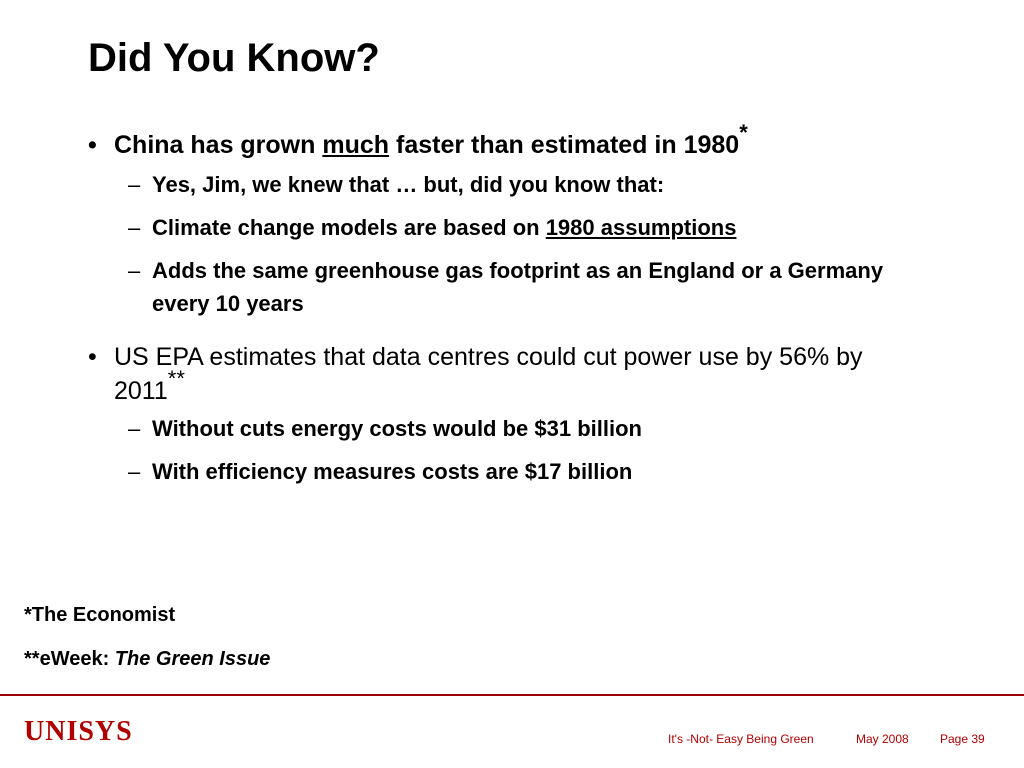 The width and height of the screenshot is (1024, 768). Describe the element at coordinates (192, 659) in the screenshot. I see `footnote-italic: The Green Issue` at that location.